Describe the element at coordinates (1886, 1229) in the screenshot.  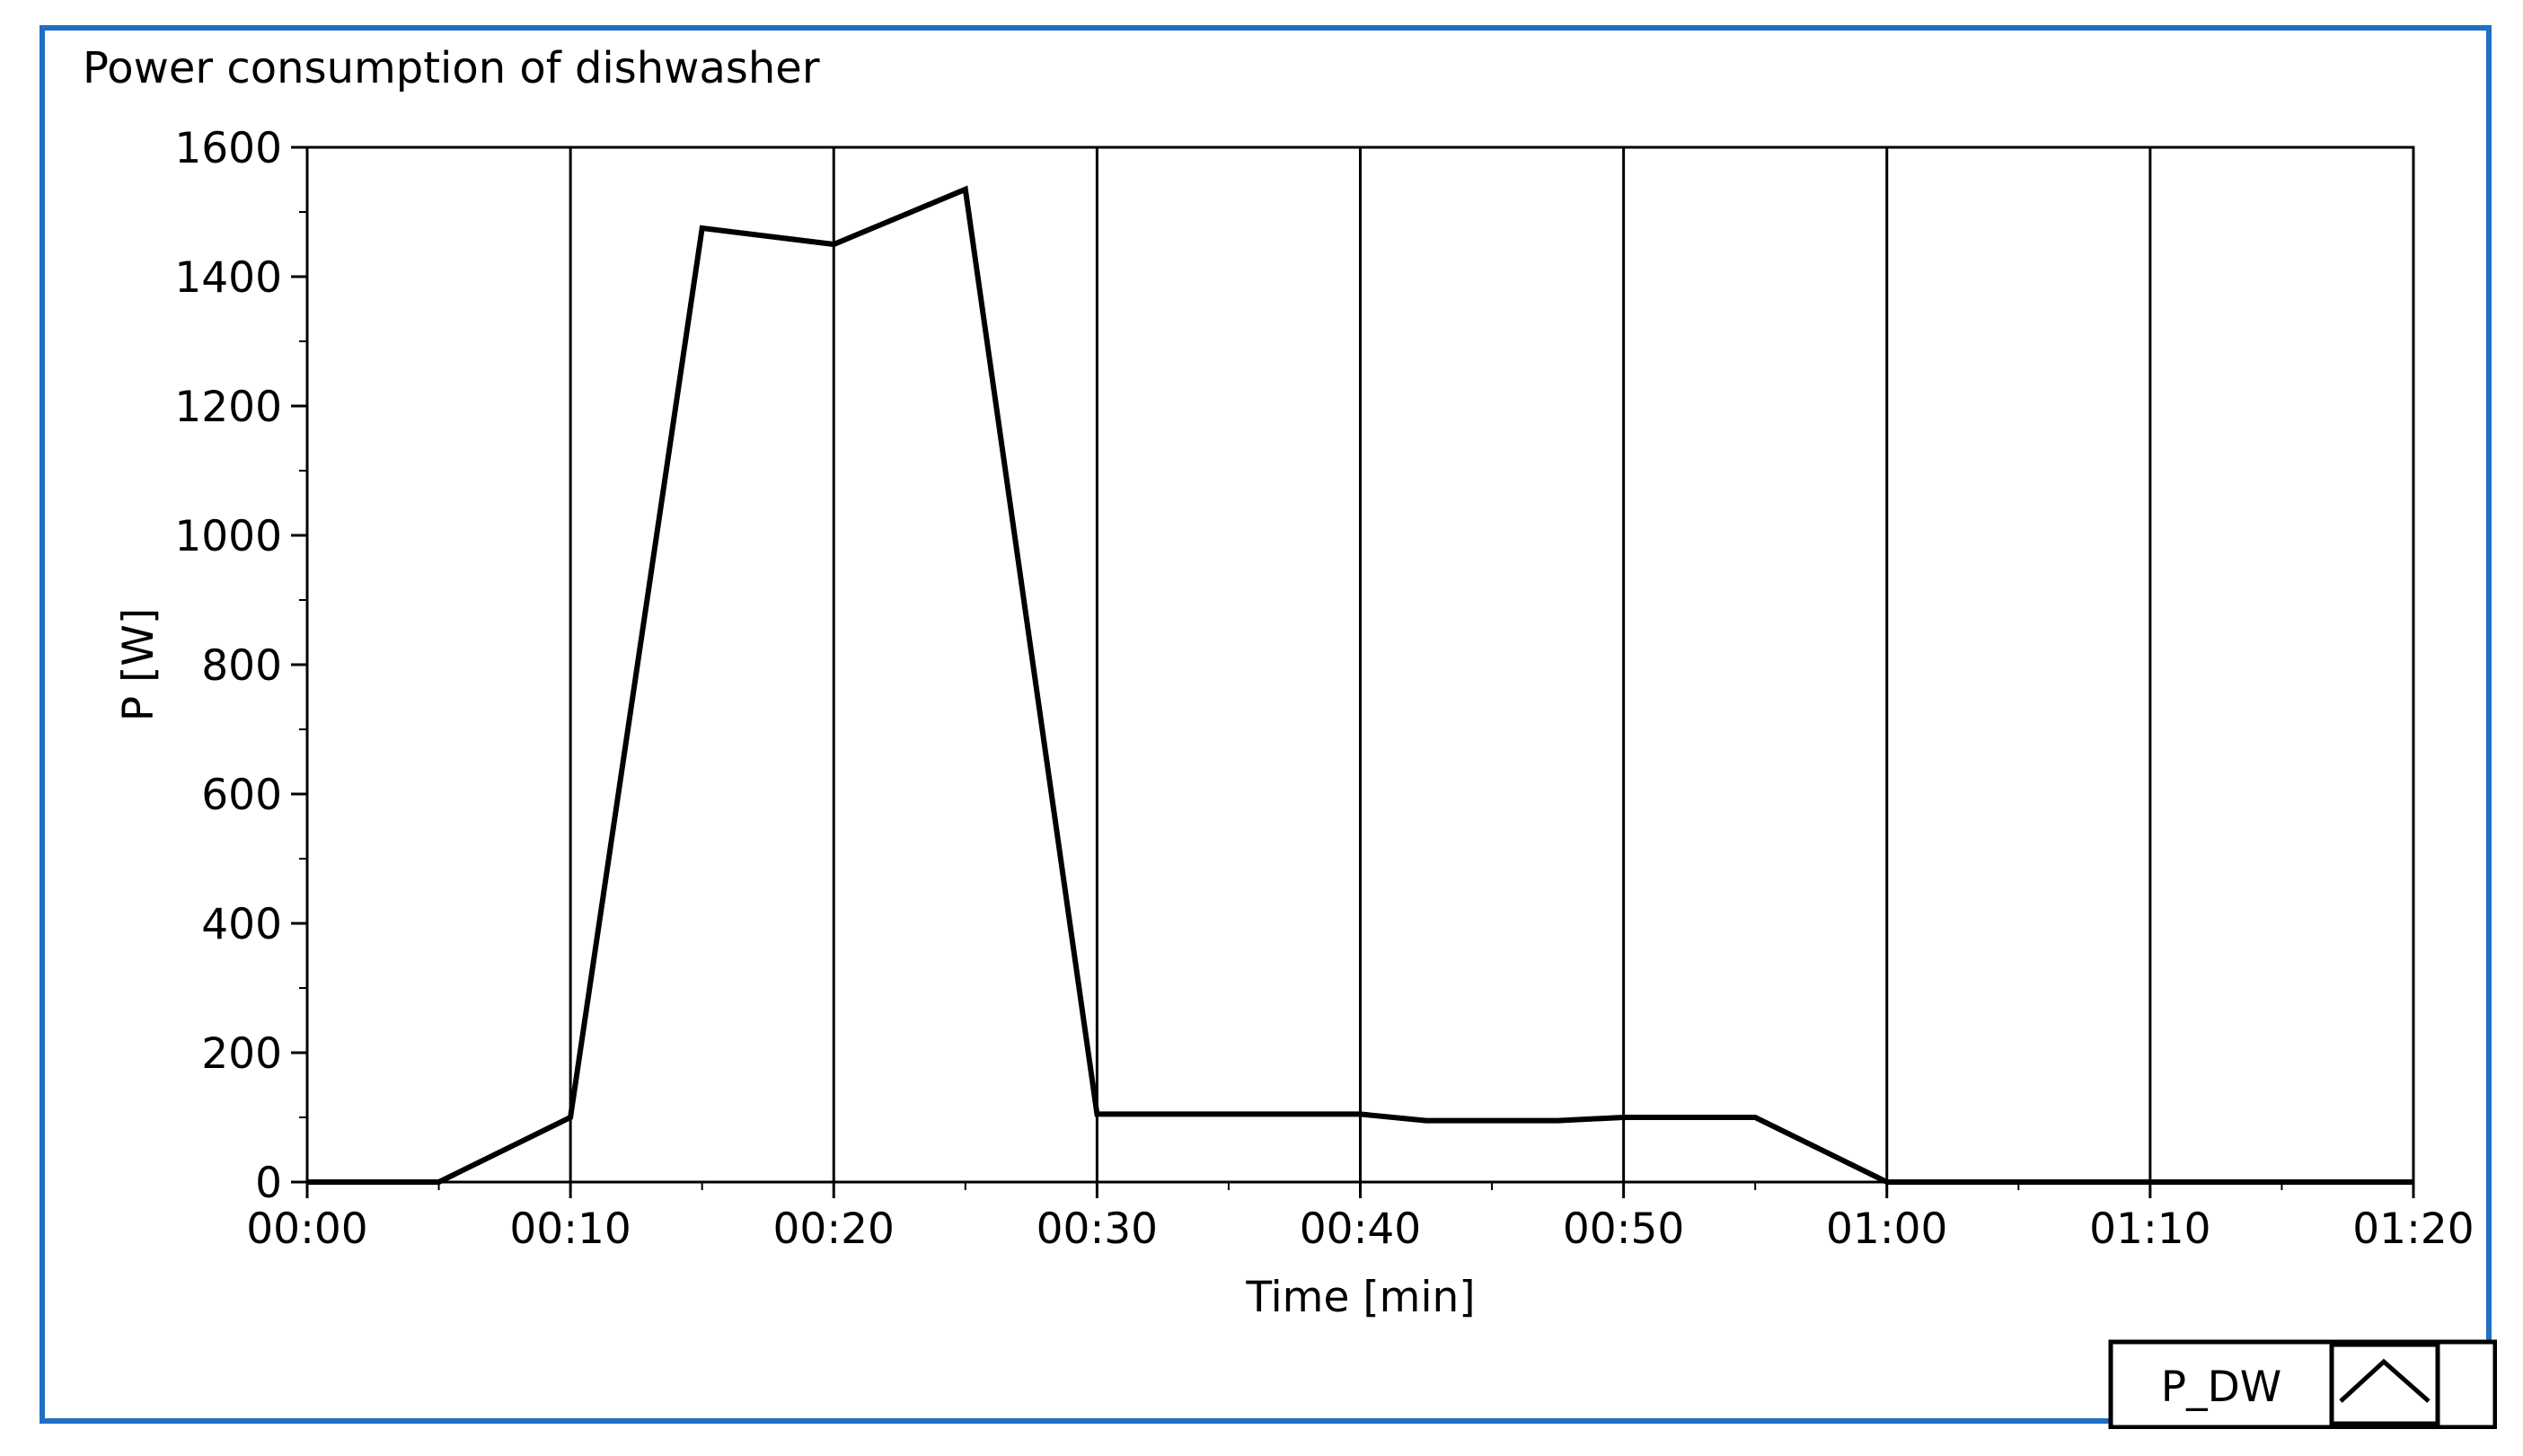
I see `x-tick-label-6: 01:00` at that location.